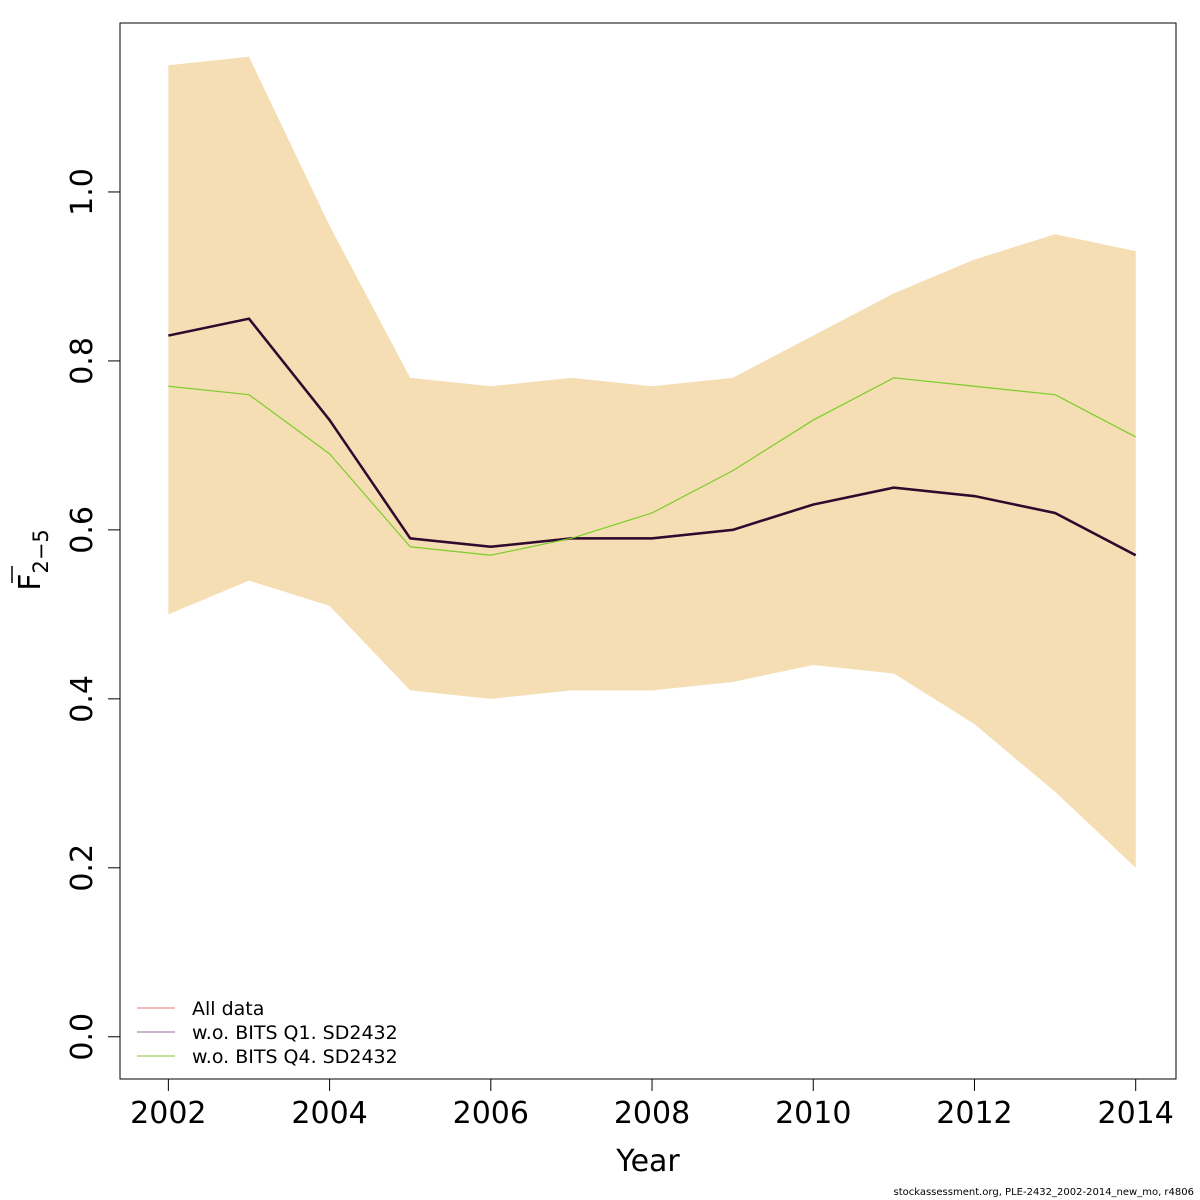 This screenshot has height=1200, width=1200. Describe the element at coordinates (30, 582) in the screenshot. I see `y-axis-label-main: F` at that location.